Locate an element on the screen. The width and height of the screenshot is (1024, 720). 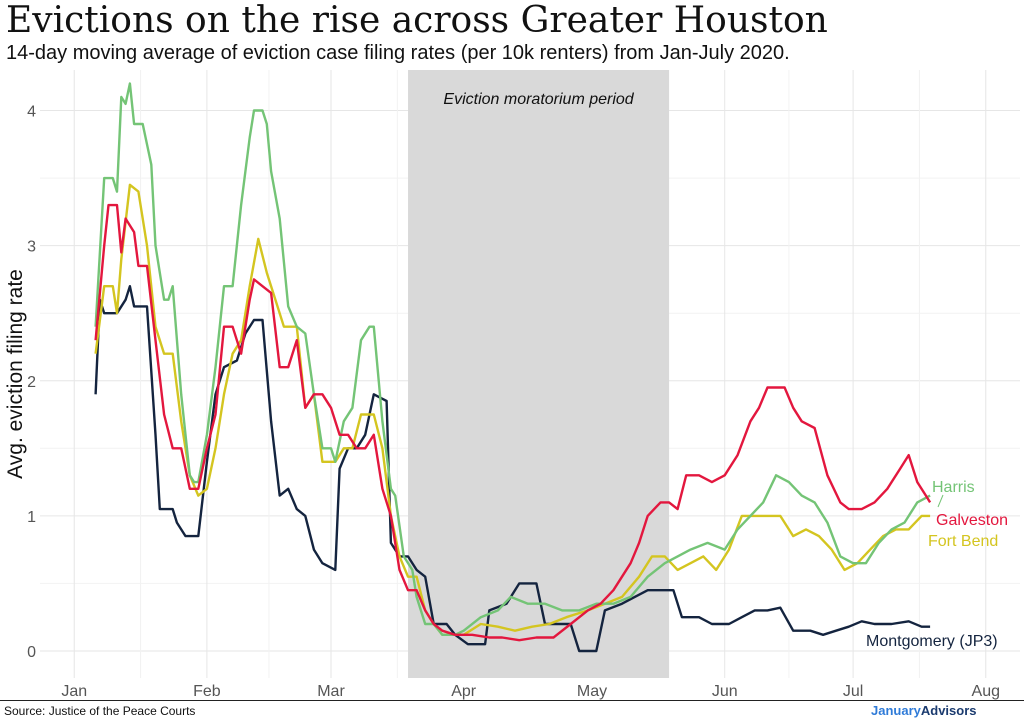
y-tick-label: 4 is located at coordinates (31, 112).